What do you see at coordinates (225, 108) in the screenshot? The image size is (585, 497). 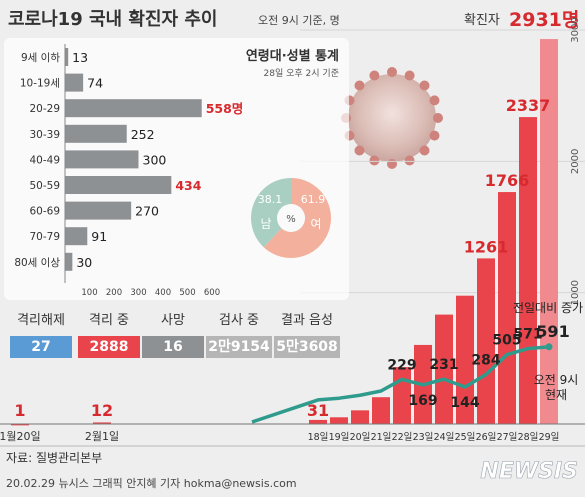 I see `age-value-label: 558명` at bounding box center [225, 108].